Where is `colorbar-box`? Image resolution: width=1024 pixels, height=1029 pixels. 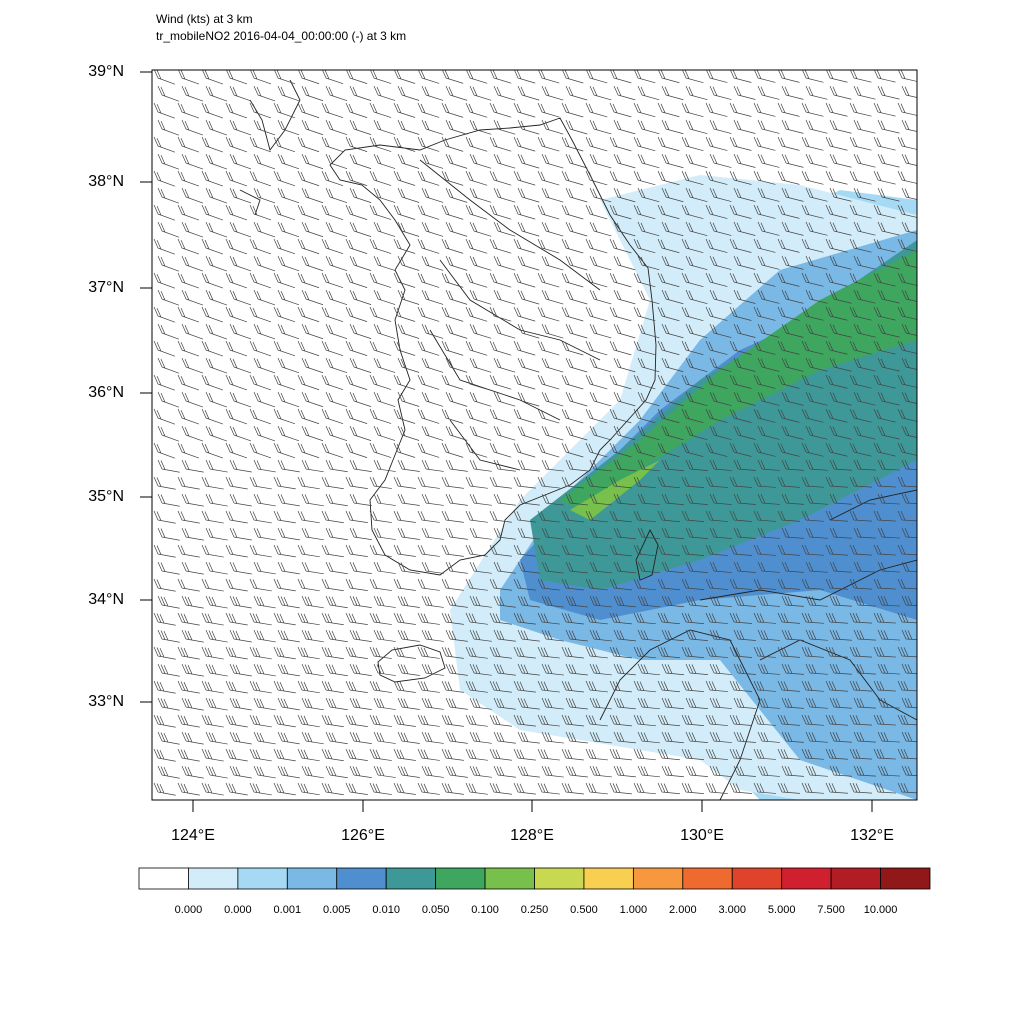
colorbar-box is located at coordinates (509, 878).